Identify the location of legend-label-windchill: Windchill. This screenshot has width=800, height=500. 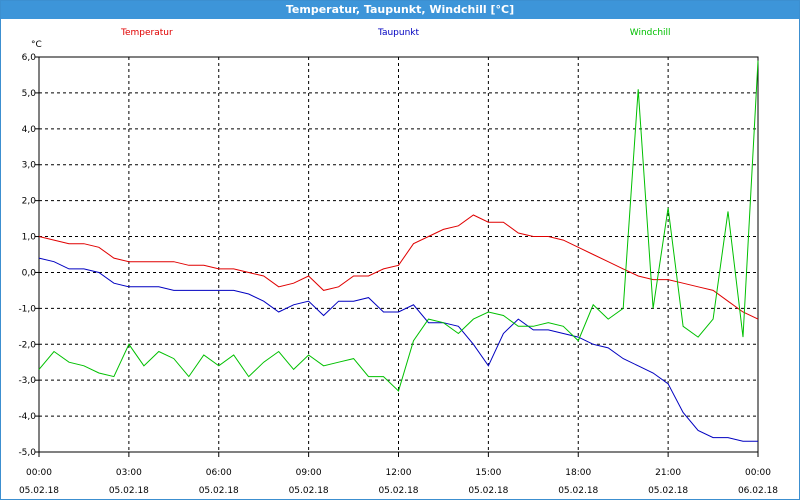
(650, 33).